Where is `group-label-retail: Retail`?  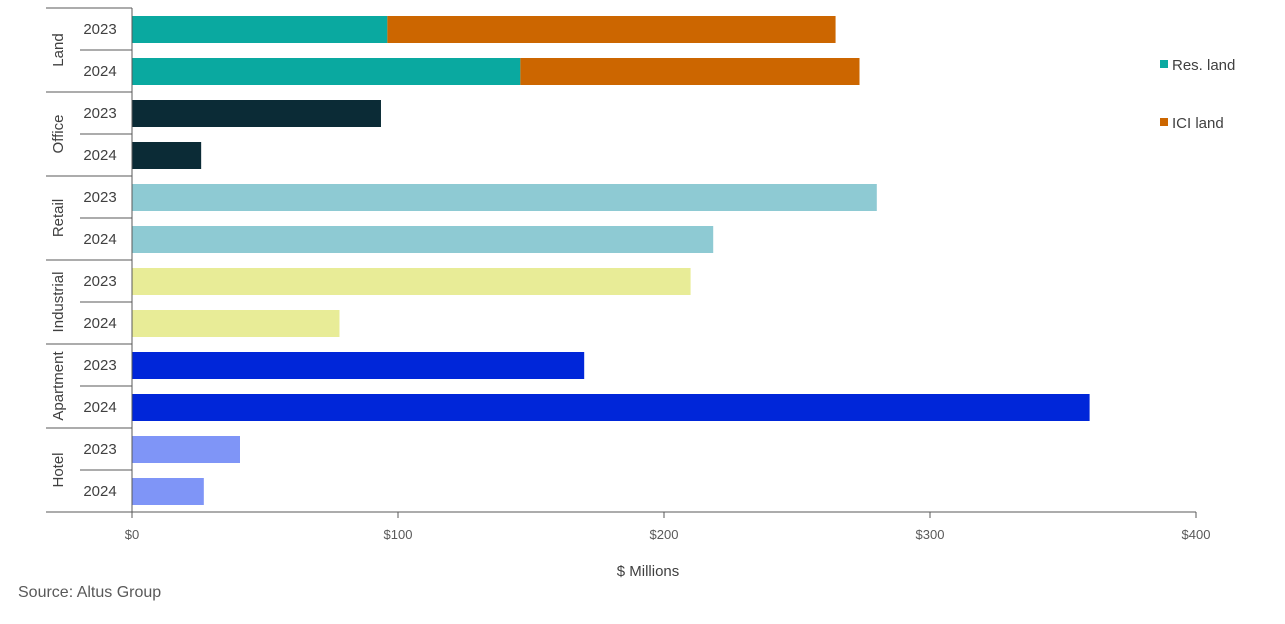 group-label-retail: Retail is located at coordinates (58, 218).